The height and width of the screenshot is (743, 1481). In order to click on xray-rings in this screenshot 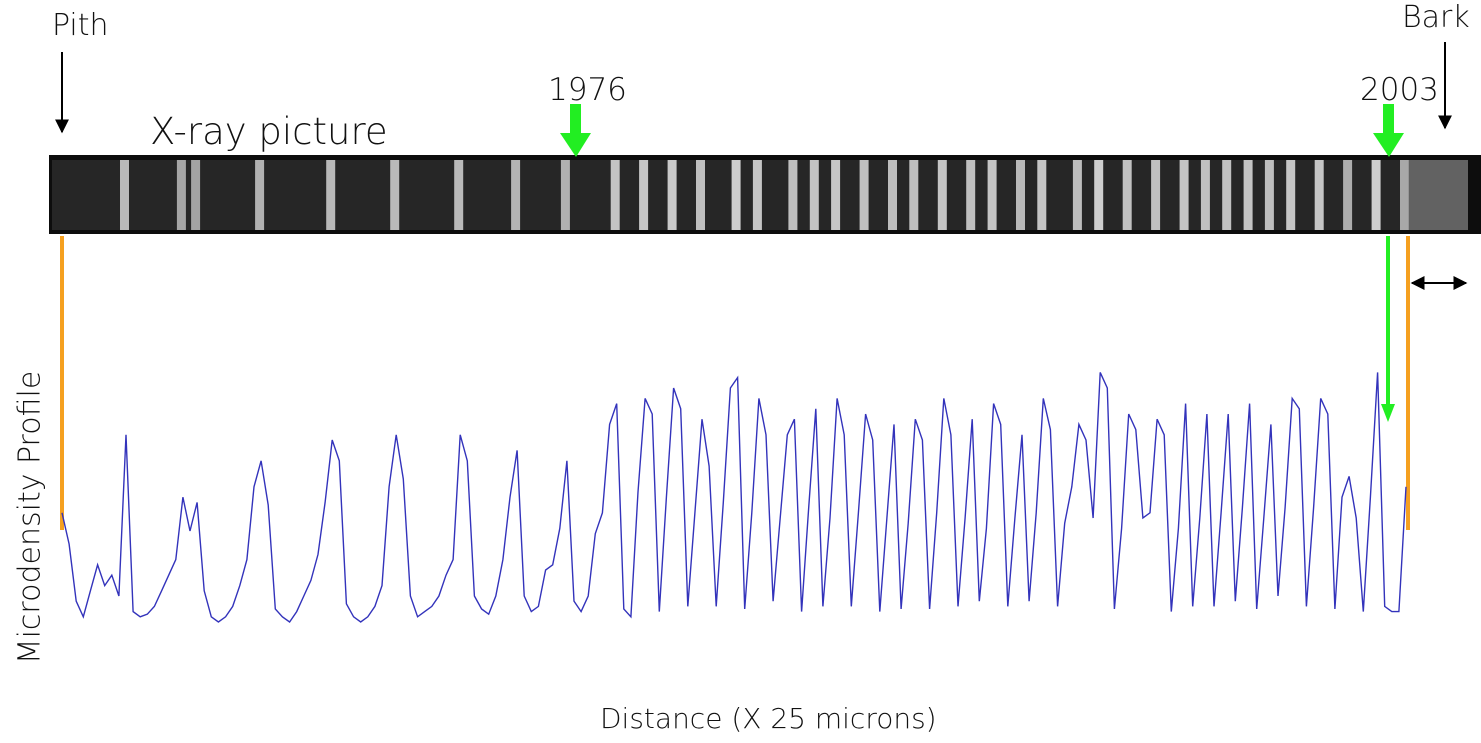, I will do `click(794, 195)`.